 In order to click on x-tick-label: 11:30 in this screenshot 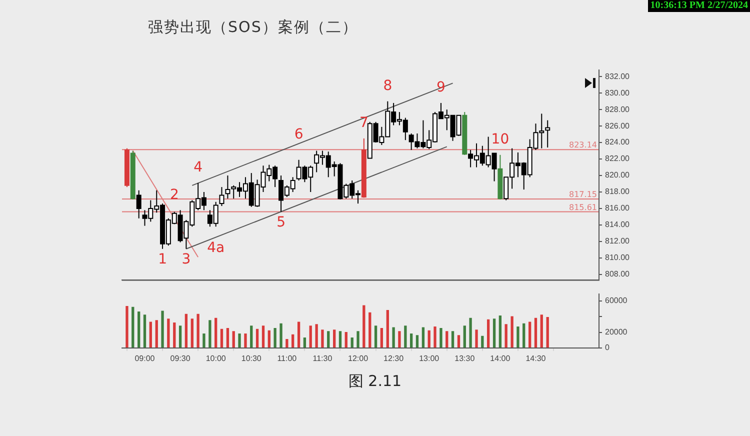, I will do `click(322, 359)`.